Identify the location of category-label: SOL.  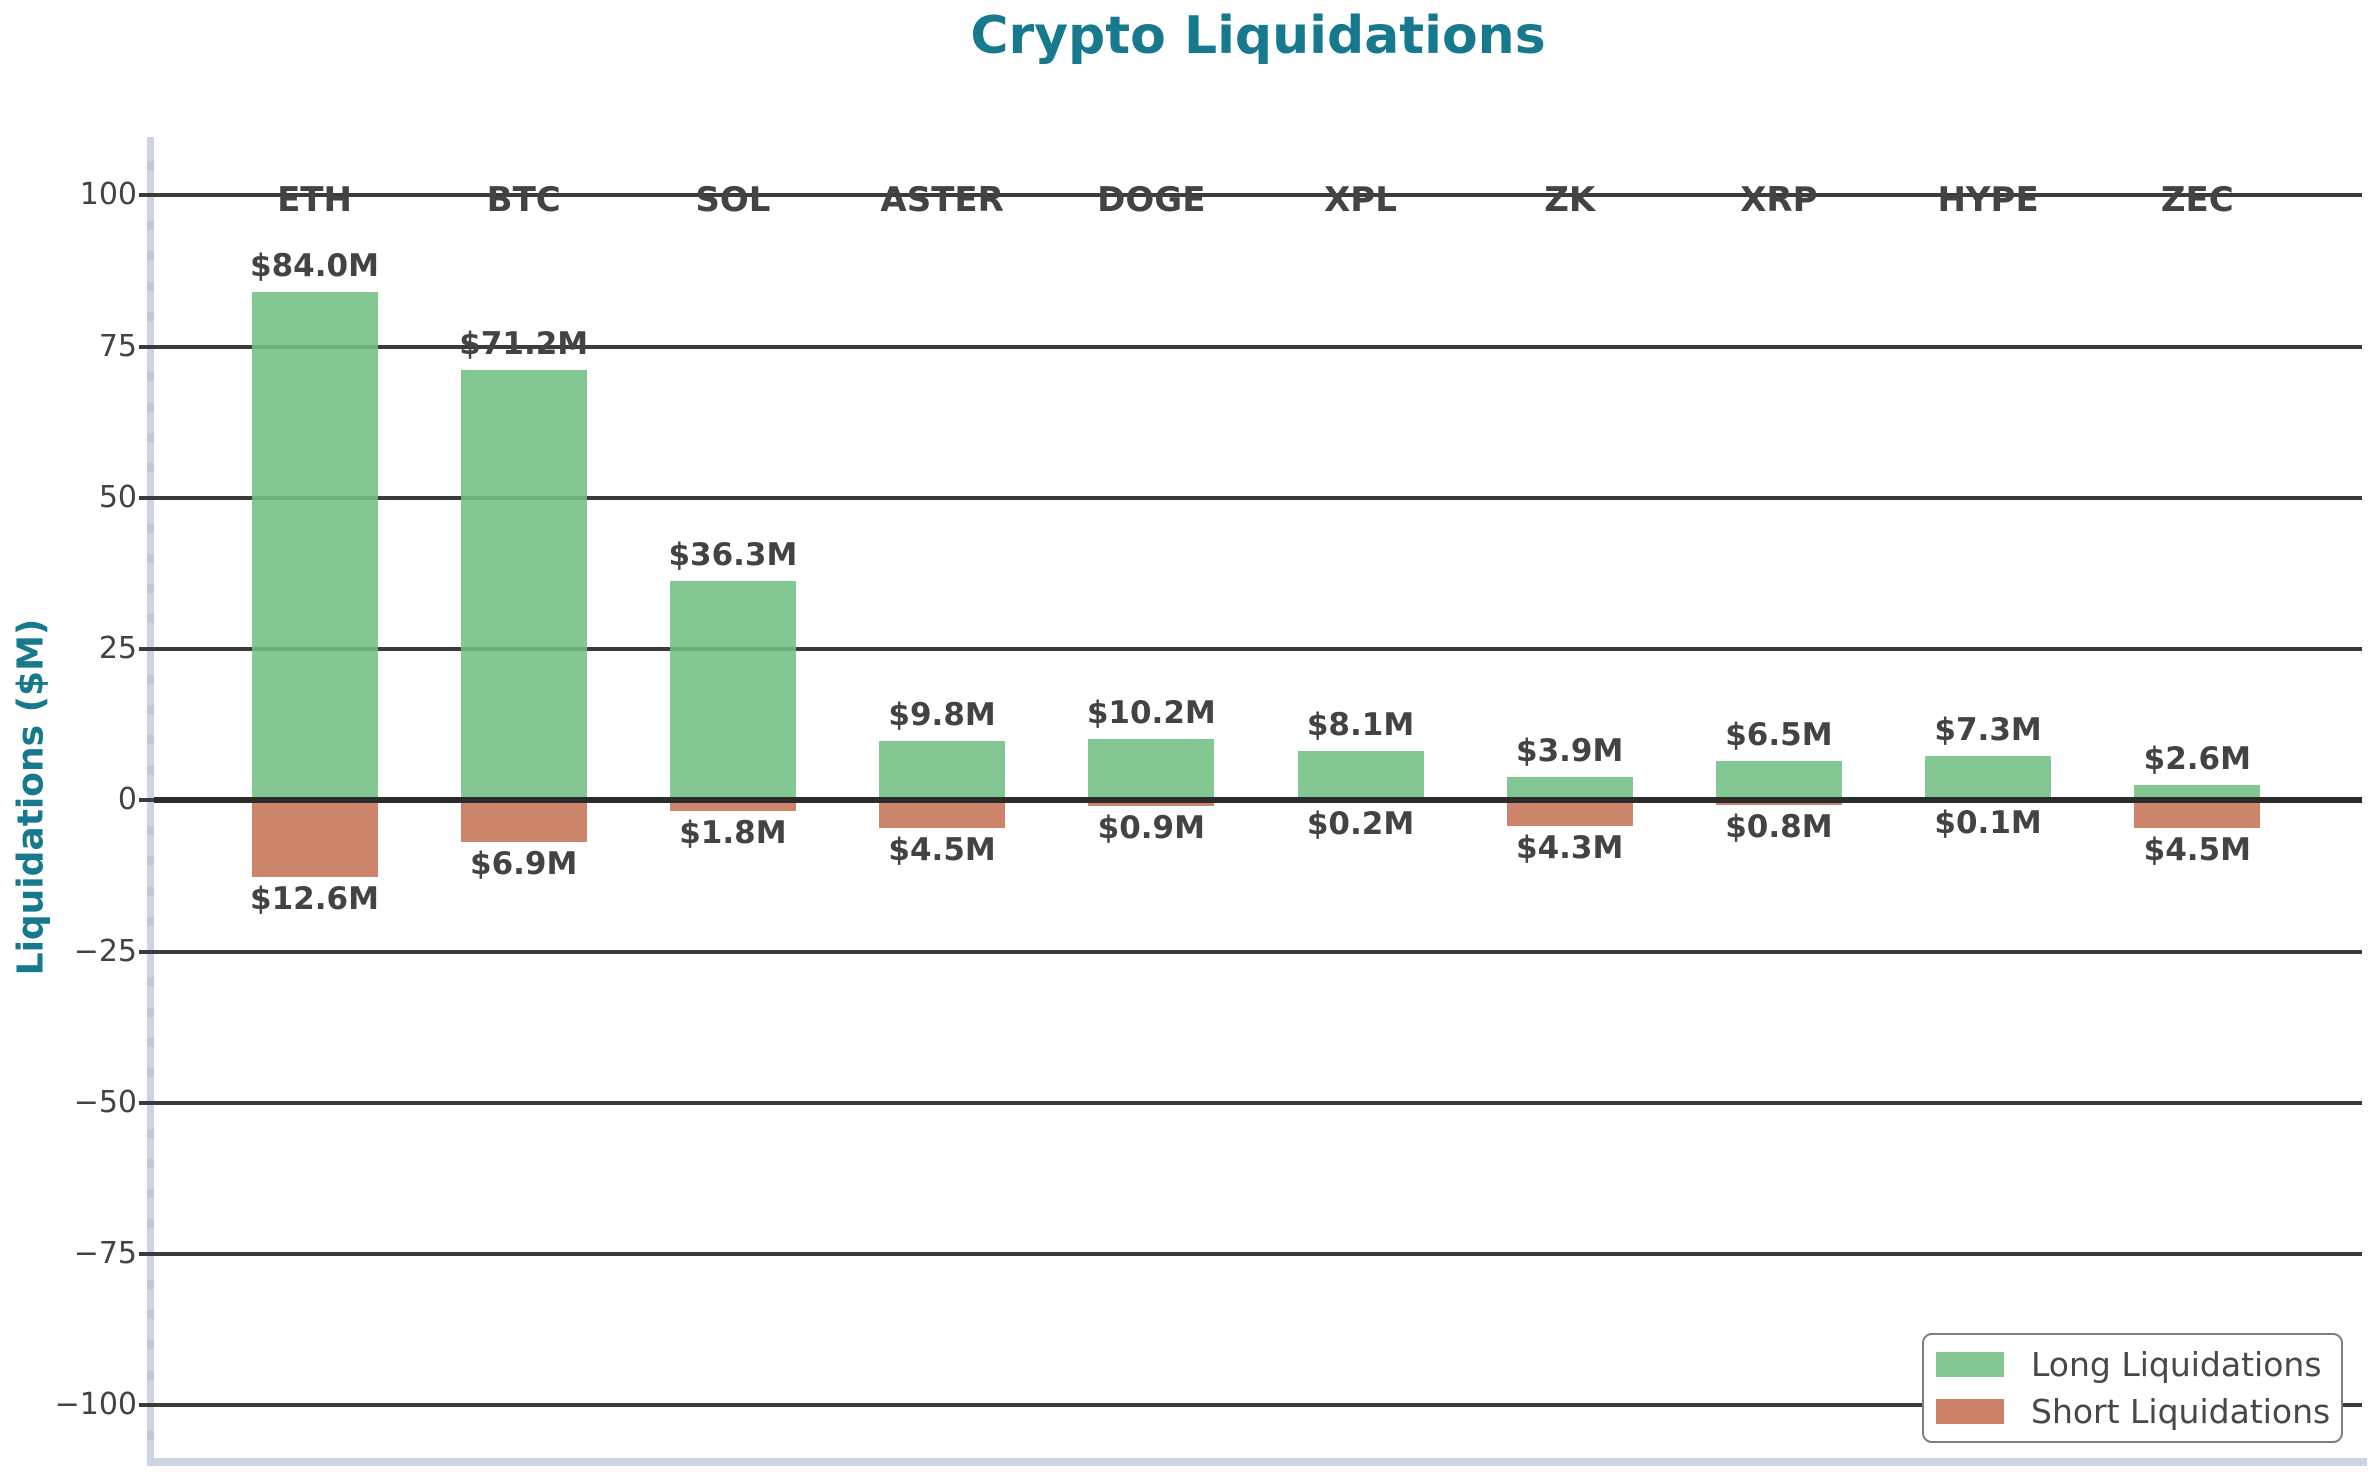
(733, 200).